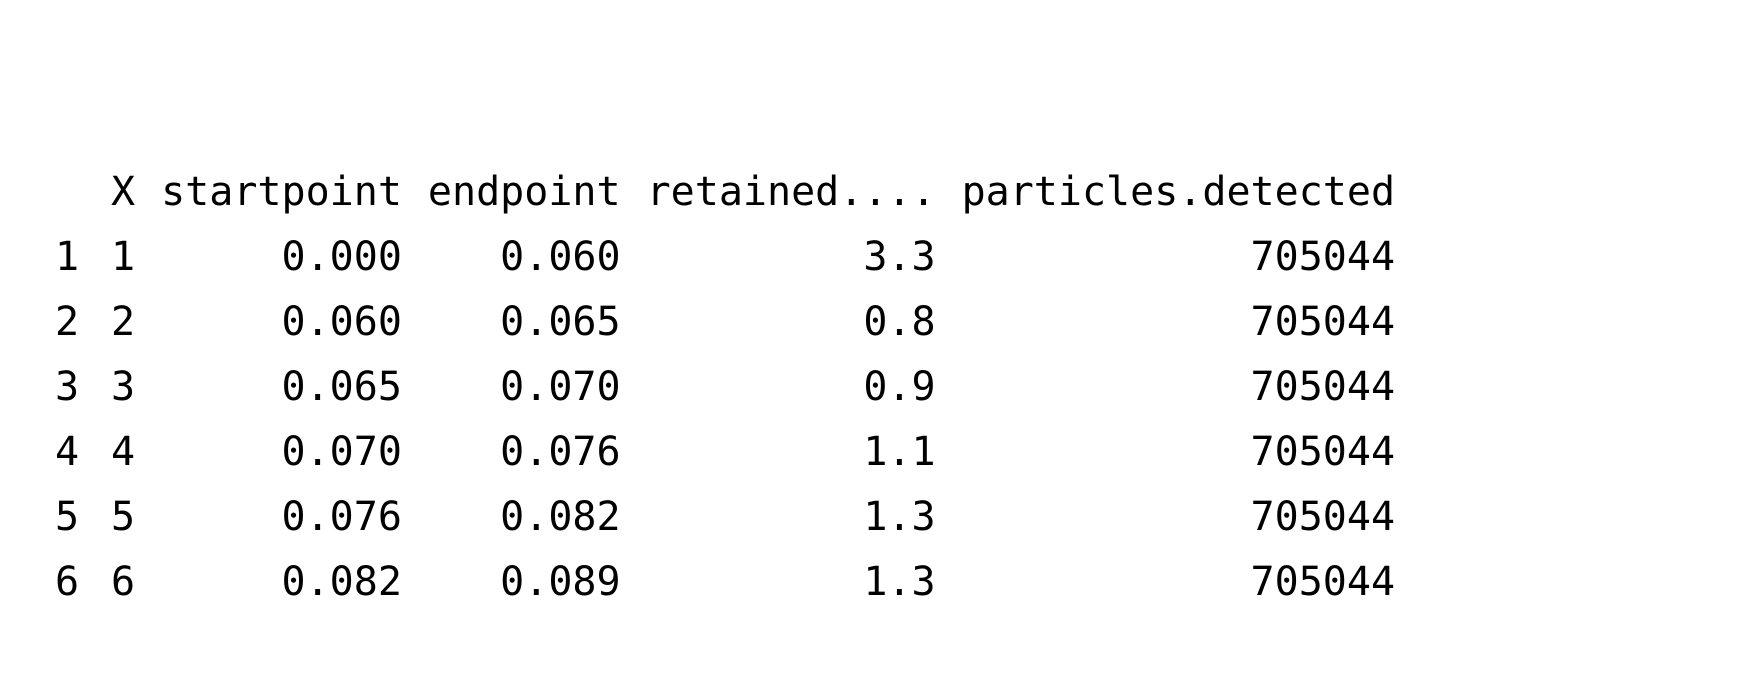 The width and height of the screenshot is (1752, 680). I want to click on table-row: 4 4 0.070 0.076 1.1 705044, so click(725, 452).